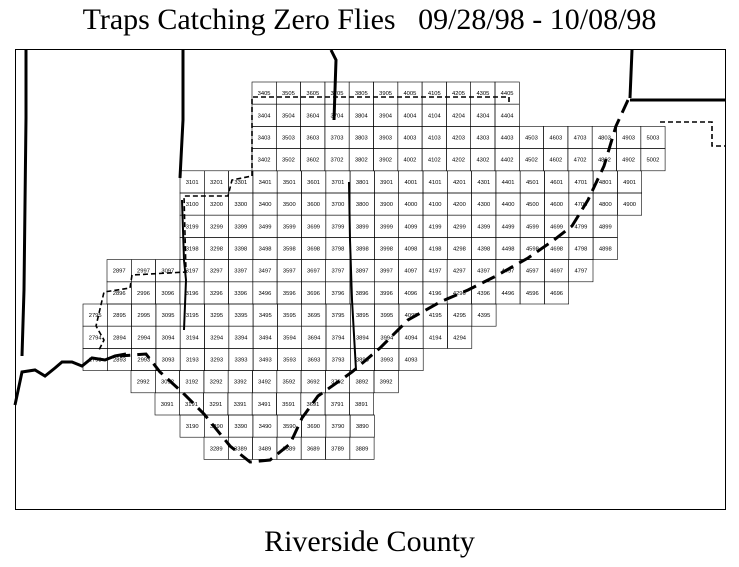 The image size is (739, 567). What do you see at coordinates (143, 271) in the screenshot?
I see `trap-cell: 2997` at bounding box center [143, 271].